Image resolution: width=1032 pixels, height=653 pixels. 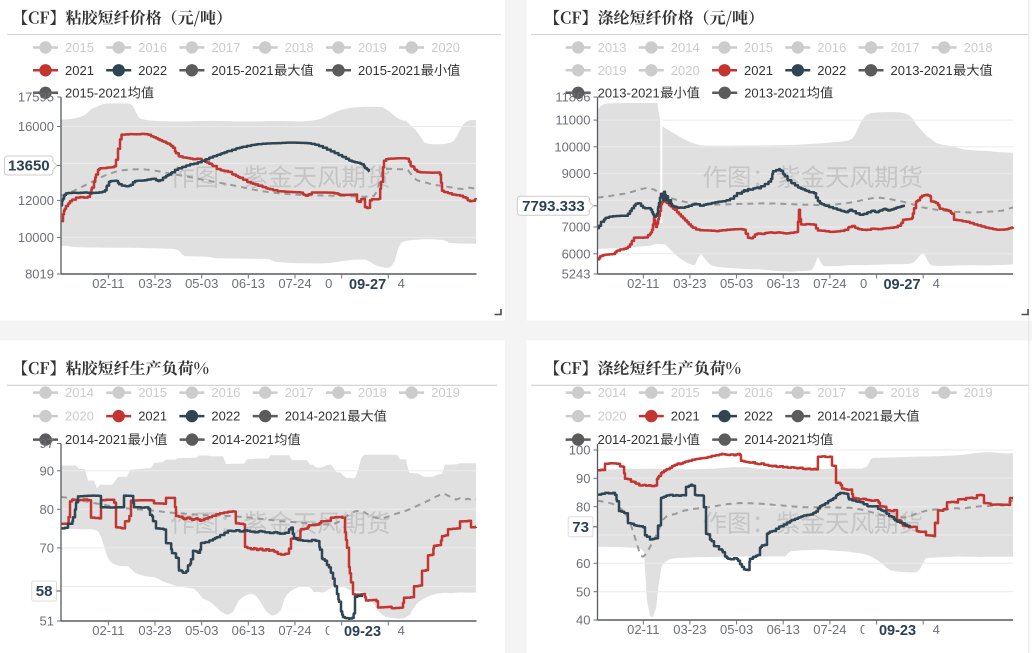 What do you see at coordinates (36, 200) in the screenshot?
I see `svg-text: 12000` at bounding box center [36, 200].